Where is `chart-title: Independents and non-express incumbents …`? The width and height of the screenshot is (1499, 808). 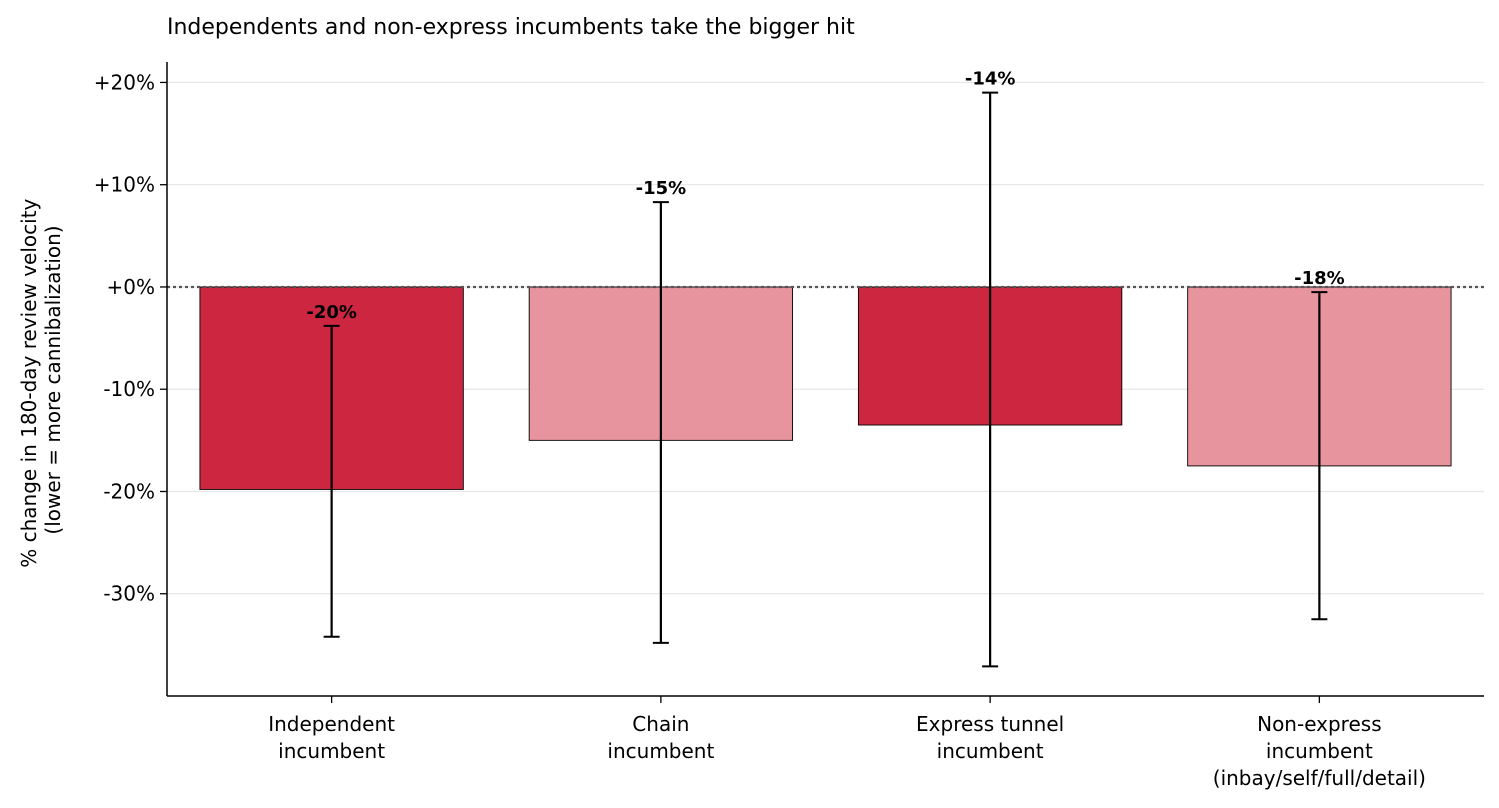 chart-title: Independents and non-express incumbents … is located at coordinates (511, 27).